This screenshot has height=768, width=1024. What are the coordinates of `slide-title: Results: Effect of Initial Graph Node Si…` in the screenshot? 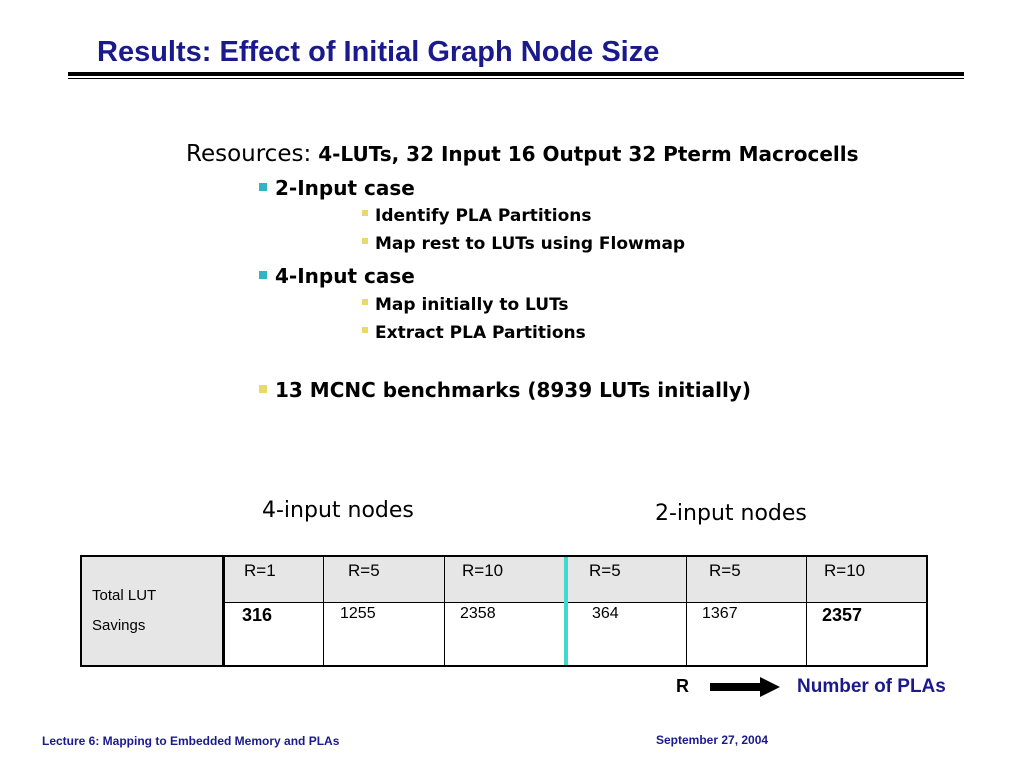 It's located at (378, 52).